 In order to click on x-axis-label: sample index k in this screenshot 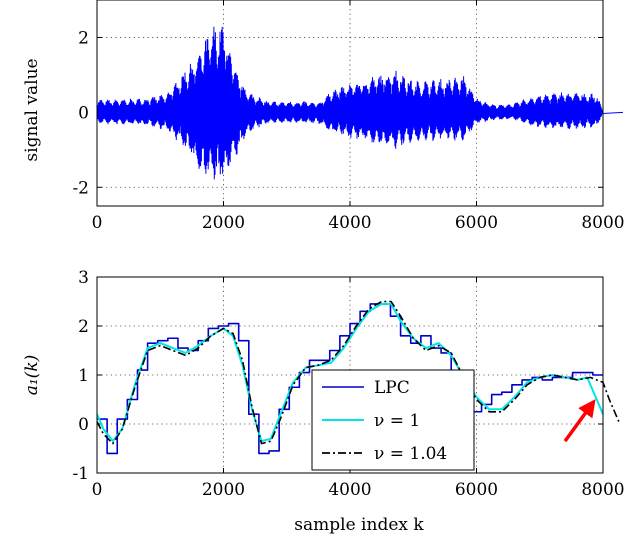, I will do `click(359, 525)`.